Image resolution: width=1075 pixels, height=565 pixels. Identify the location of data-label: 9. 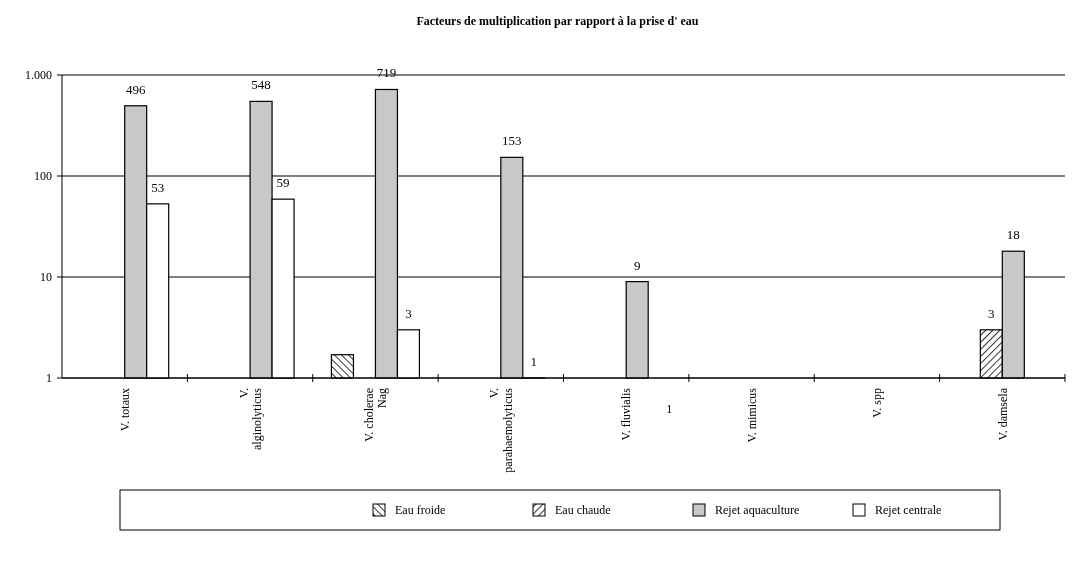
(637, 265).